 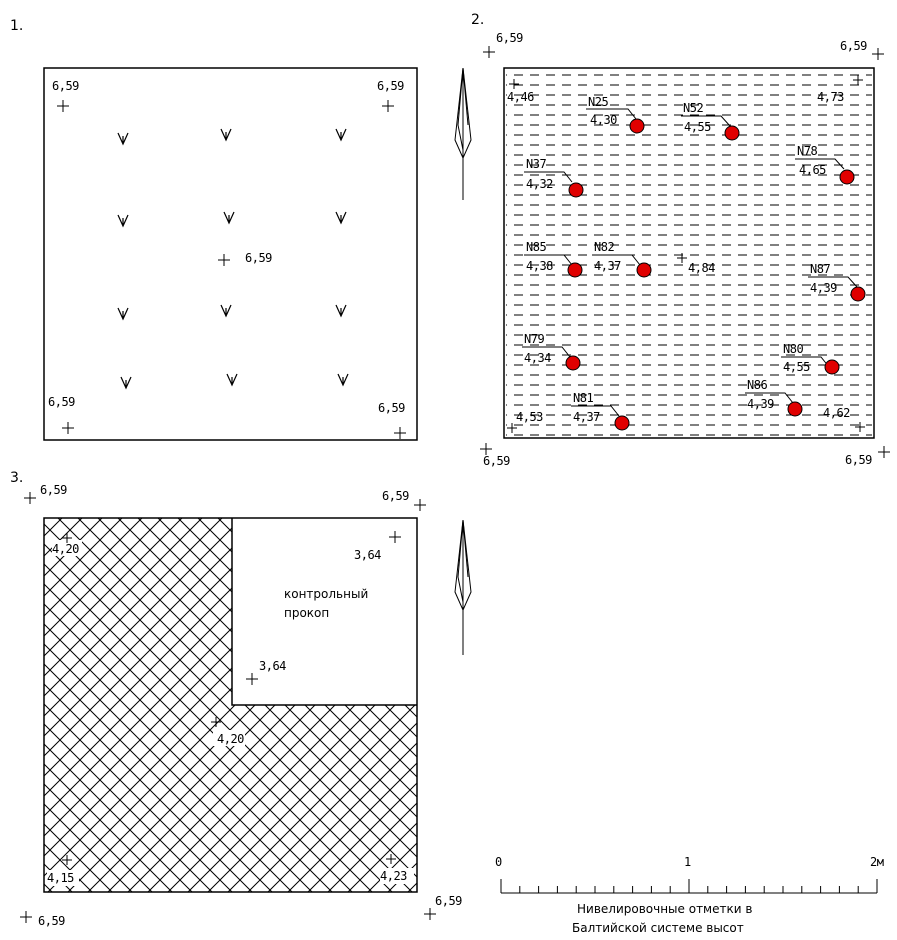 I want to click on p1-corner-br-cross, so click(x=400, y=433).